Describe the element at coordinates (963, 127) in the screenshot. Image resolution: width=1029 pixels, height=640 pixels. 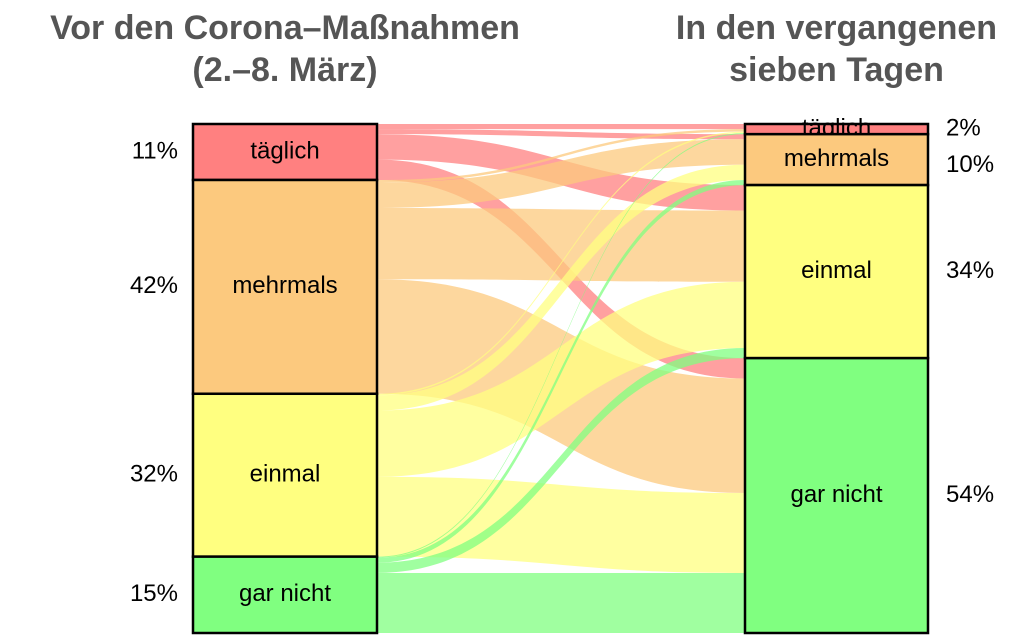
I see `value-label: 2%` at that location.